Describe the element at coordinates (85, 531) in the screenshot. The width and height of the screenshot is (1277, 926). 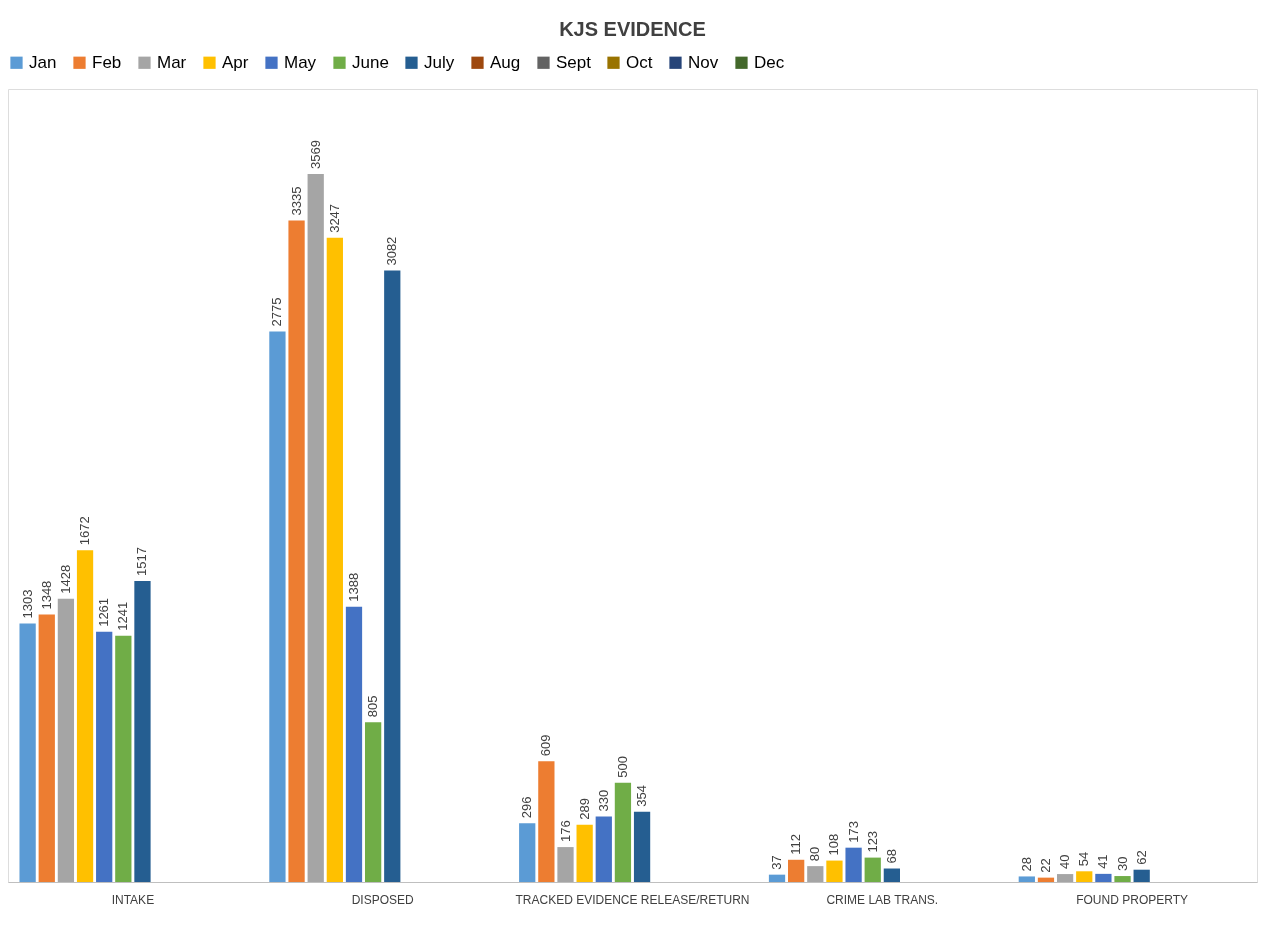
I see `data-label: 1672` at that location.